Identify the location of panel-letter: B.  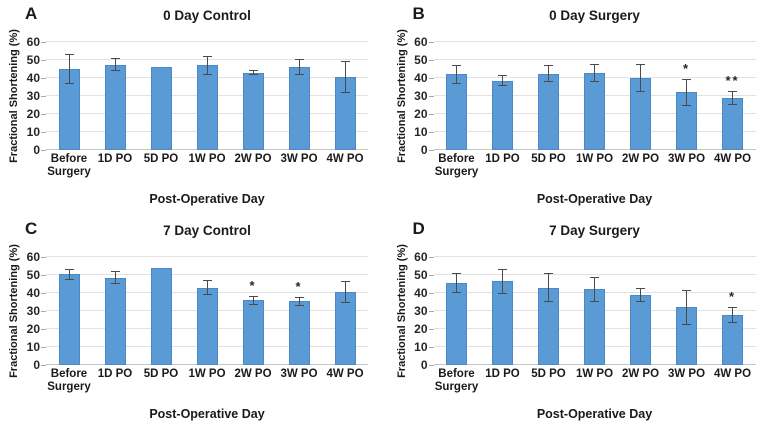
(418, 13).